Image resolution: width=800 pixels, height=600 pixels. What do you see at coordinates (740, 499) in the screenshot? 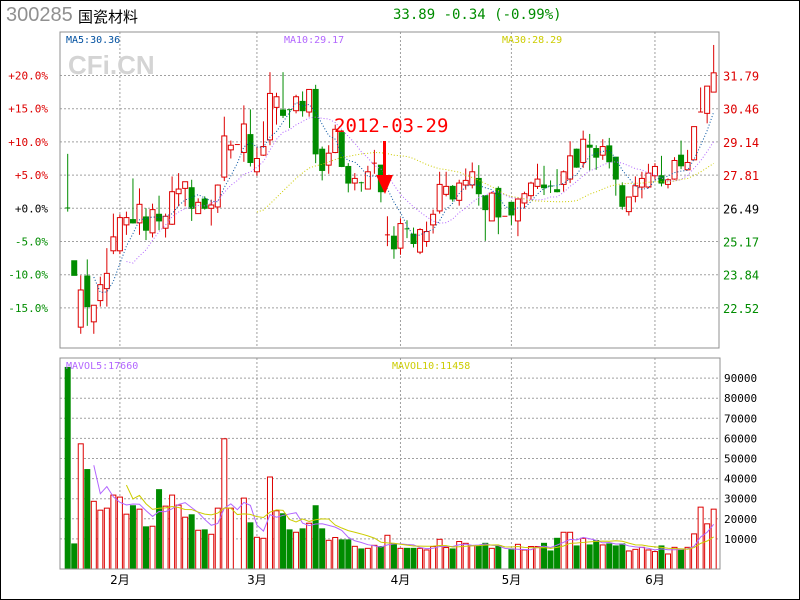
I see `volume-tick-label: 30000` at bounding box center [740, 499].